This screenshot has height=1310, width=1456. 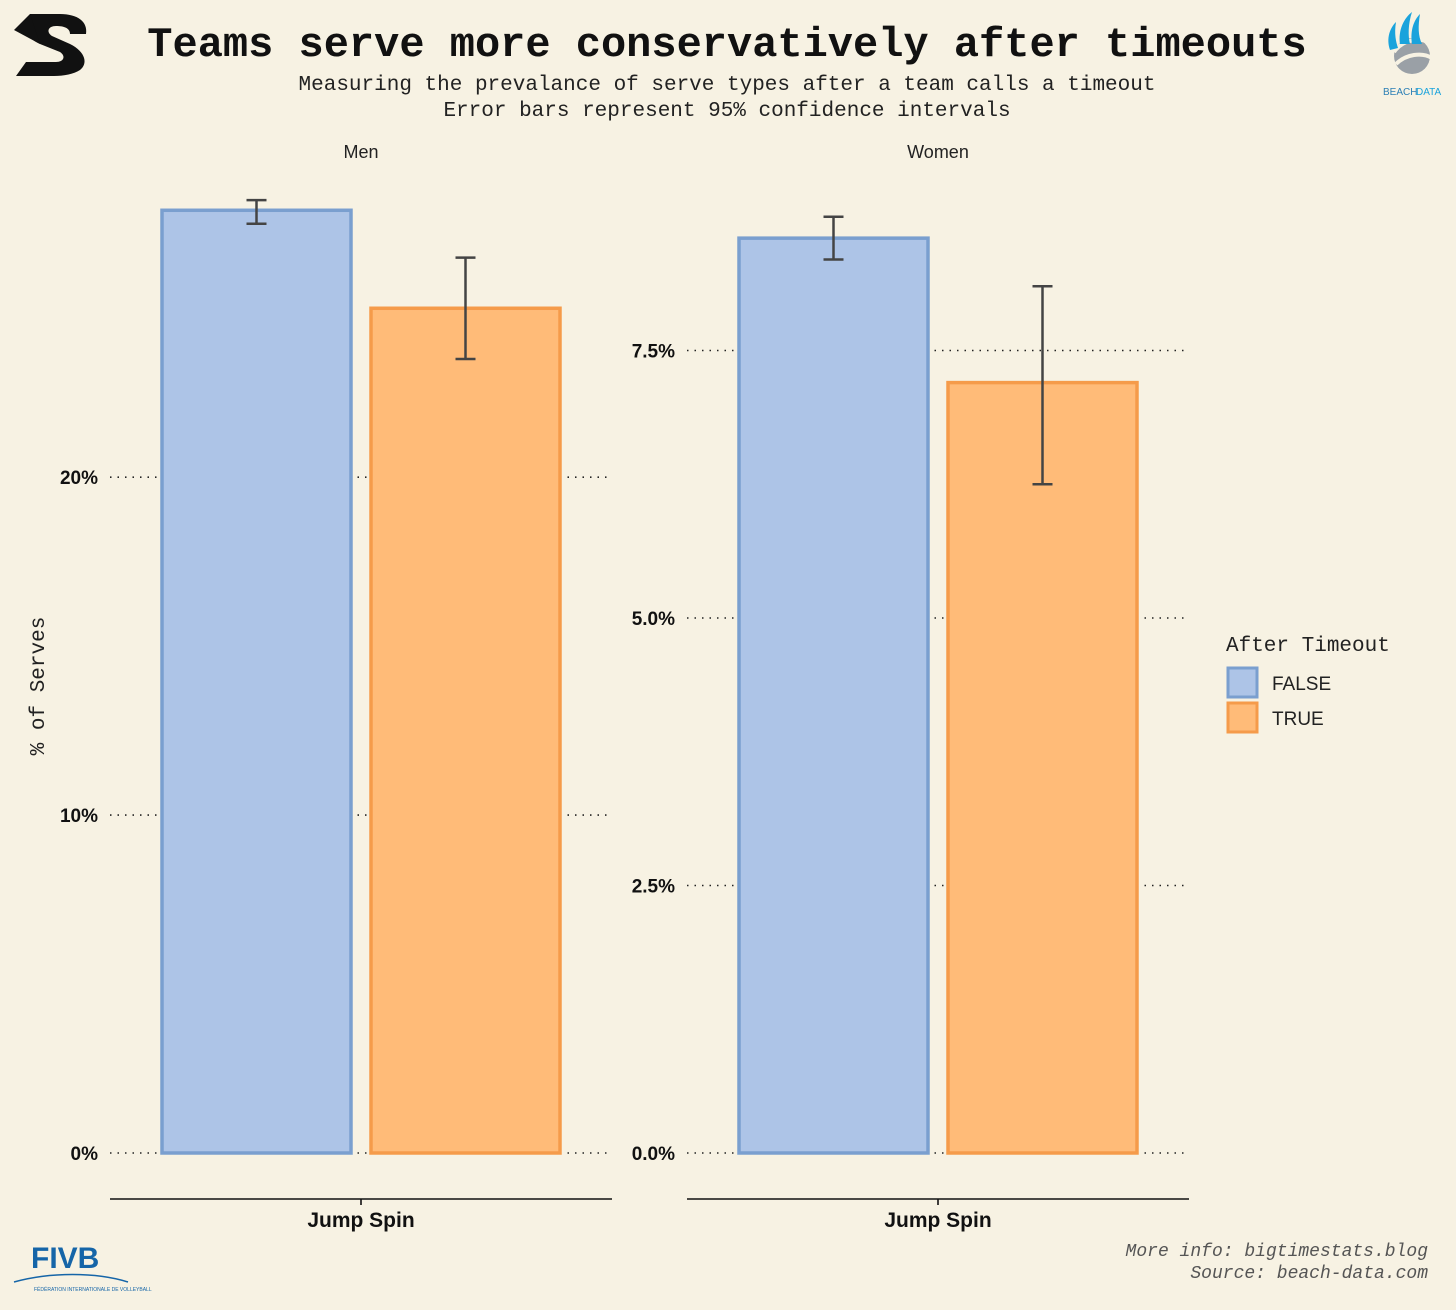 What do you see at coordinates (1308, 646) in the screenshot?
I see `legend-title: After Timeout` at bounding box center [1308, 646].